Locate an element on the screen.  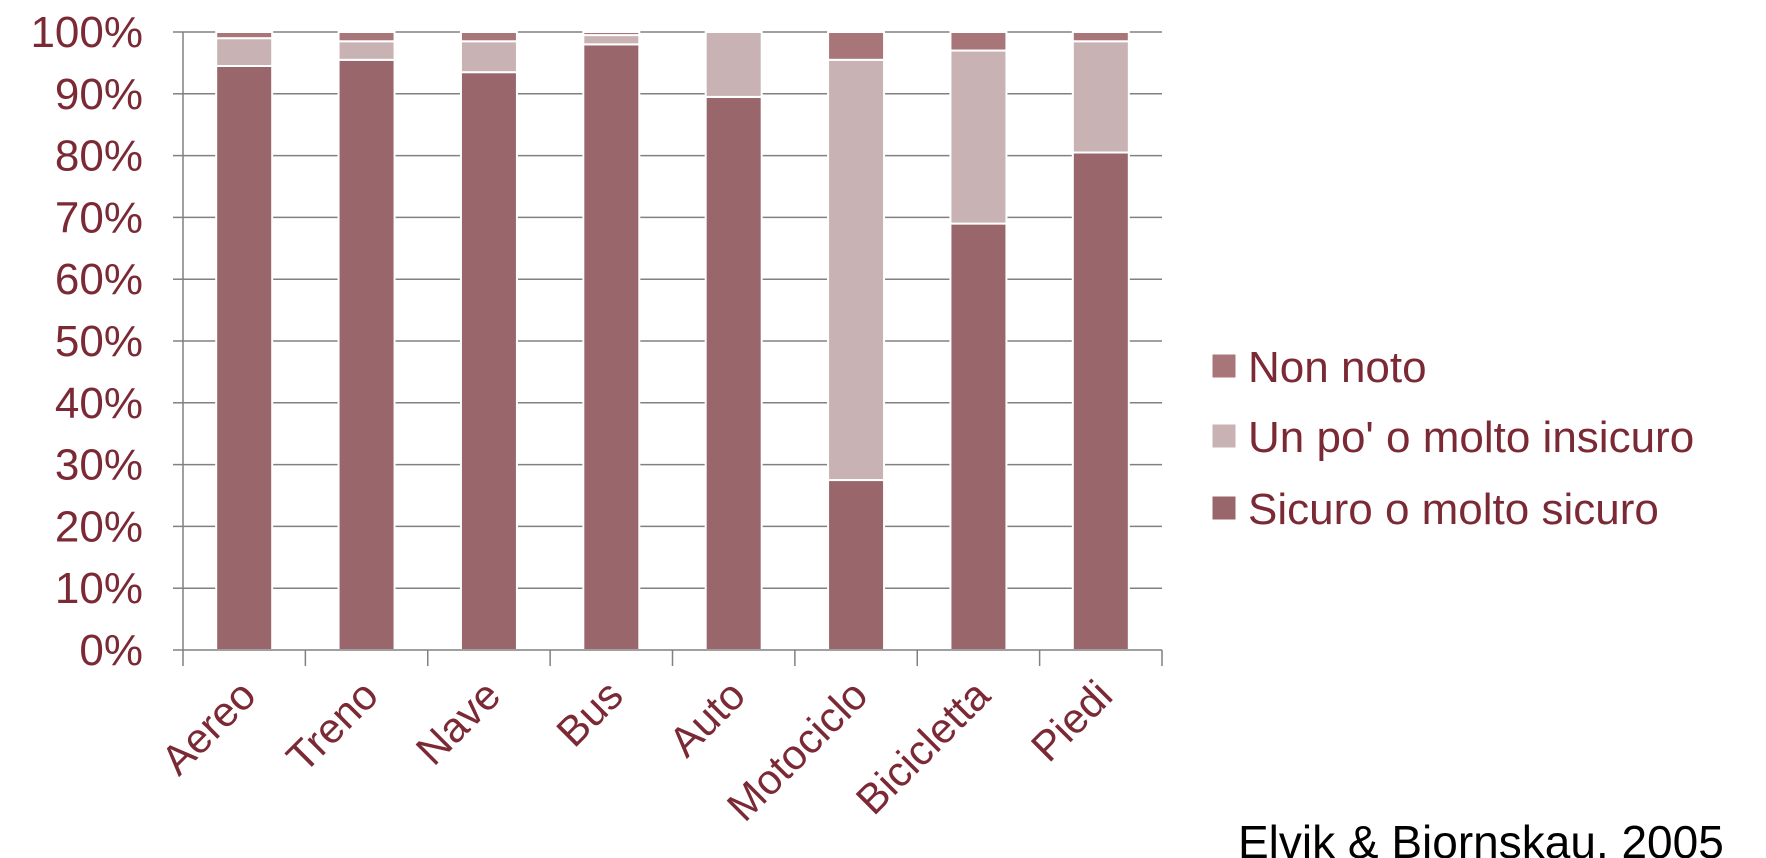
y-tick-label: 90% is located at coordinates (99, 94).